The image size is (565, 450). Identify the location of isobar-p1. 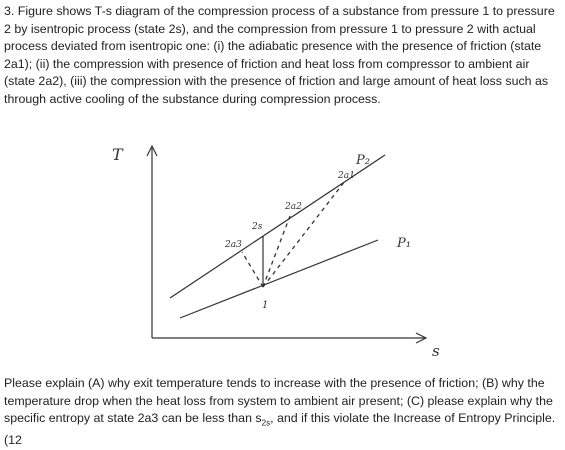
(279, 279).